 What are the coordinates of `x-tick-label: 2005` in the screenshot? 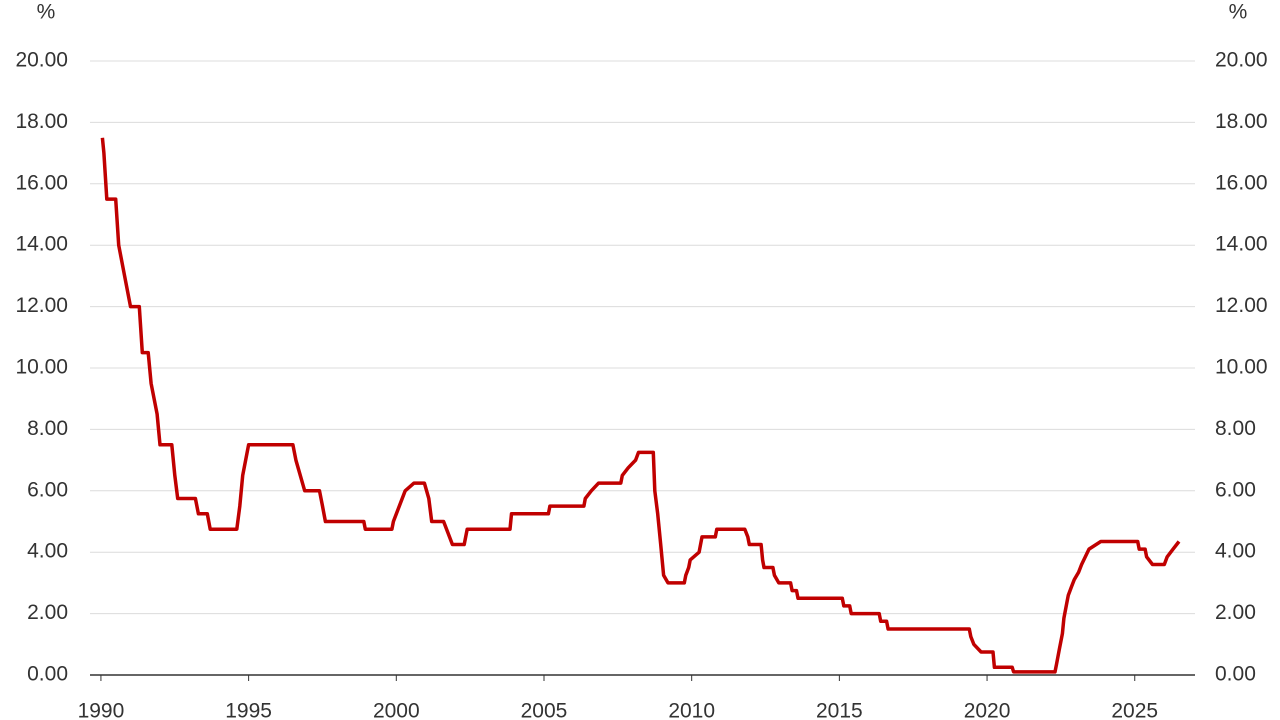 It's located at (544, 710).